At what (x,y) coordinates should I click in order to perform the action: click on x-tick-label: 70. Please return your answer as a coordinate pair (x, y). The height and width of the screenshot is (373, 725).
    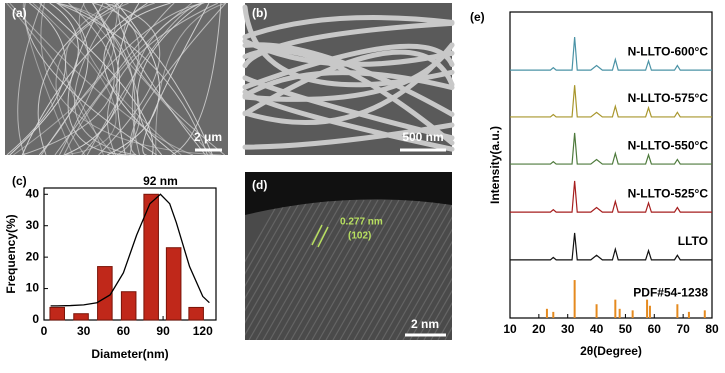
    Looking at the image, I should click on (683, 329).